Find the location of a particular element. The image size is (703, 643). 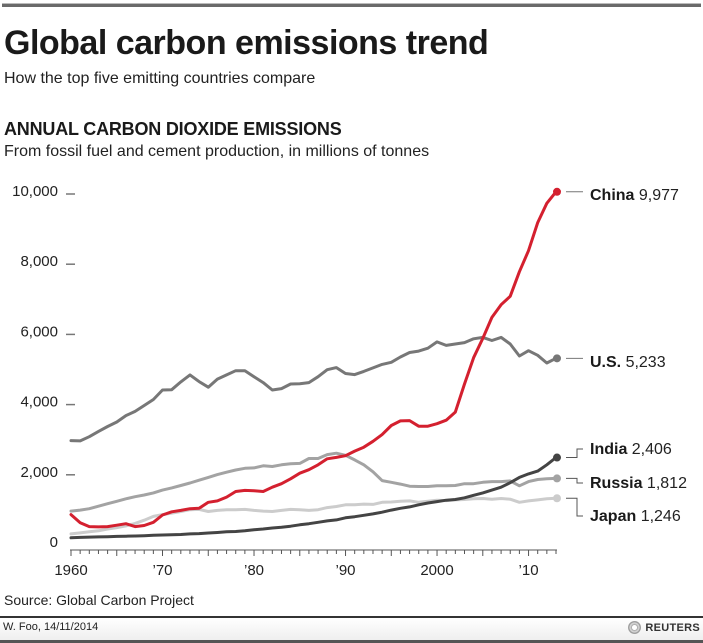

end-point-us is located at coordinates (557, 358).